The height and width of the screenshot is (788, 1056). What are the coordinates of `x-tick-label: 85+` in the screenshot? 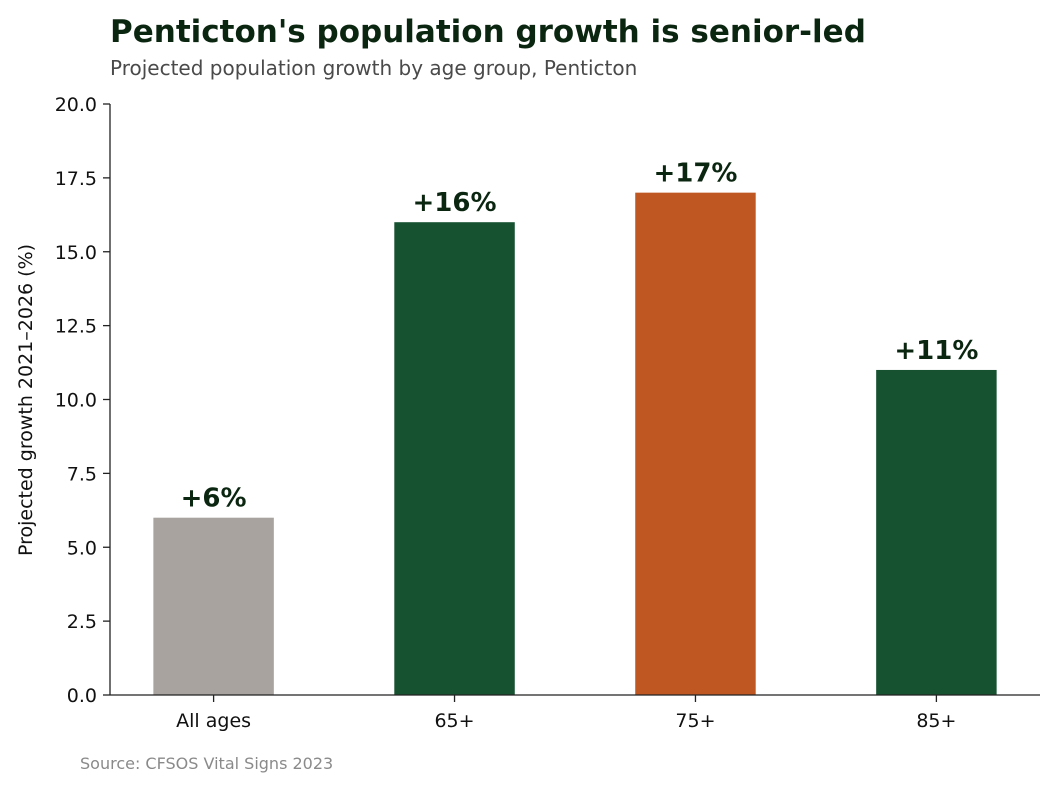 It's located at (936, 721).